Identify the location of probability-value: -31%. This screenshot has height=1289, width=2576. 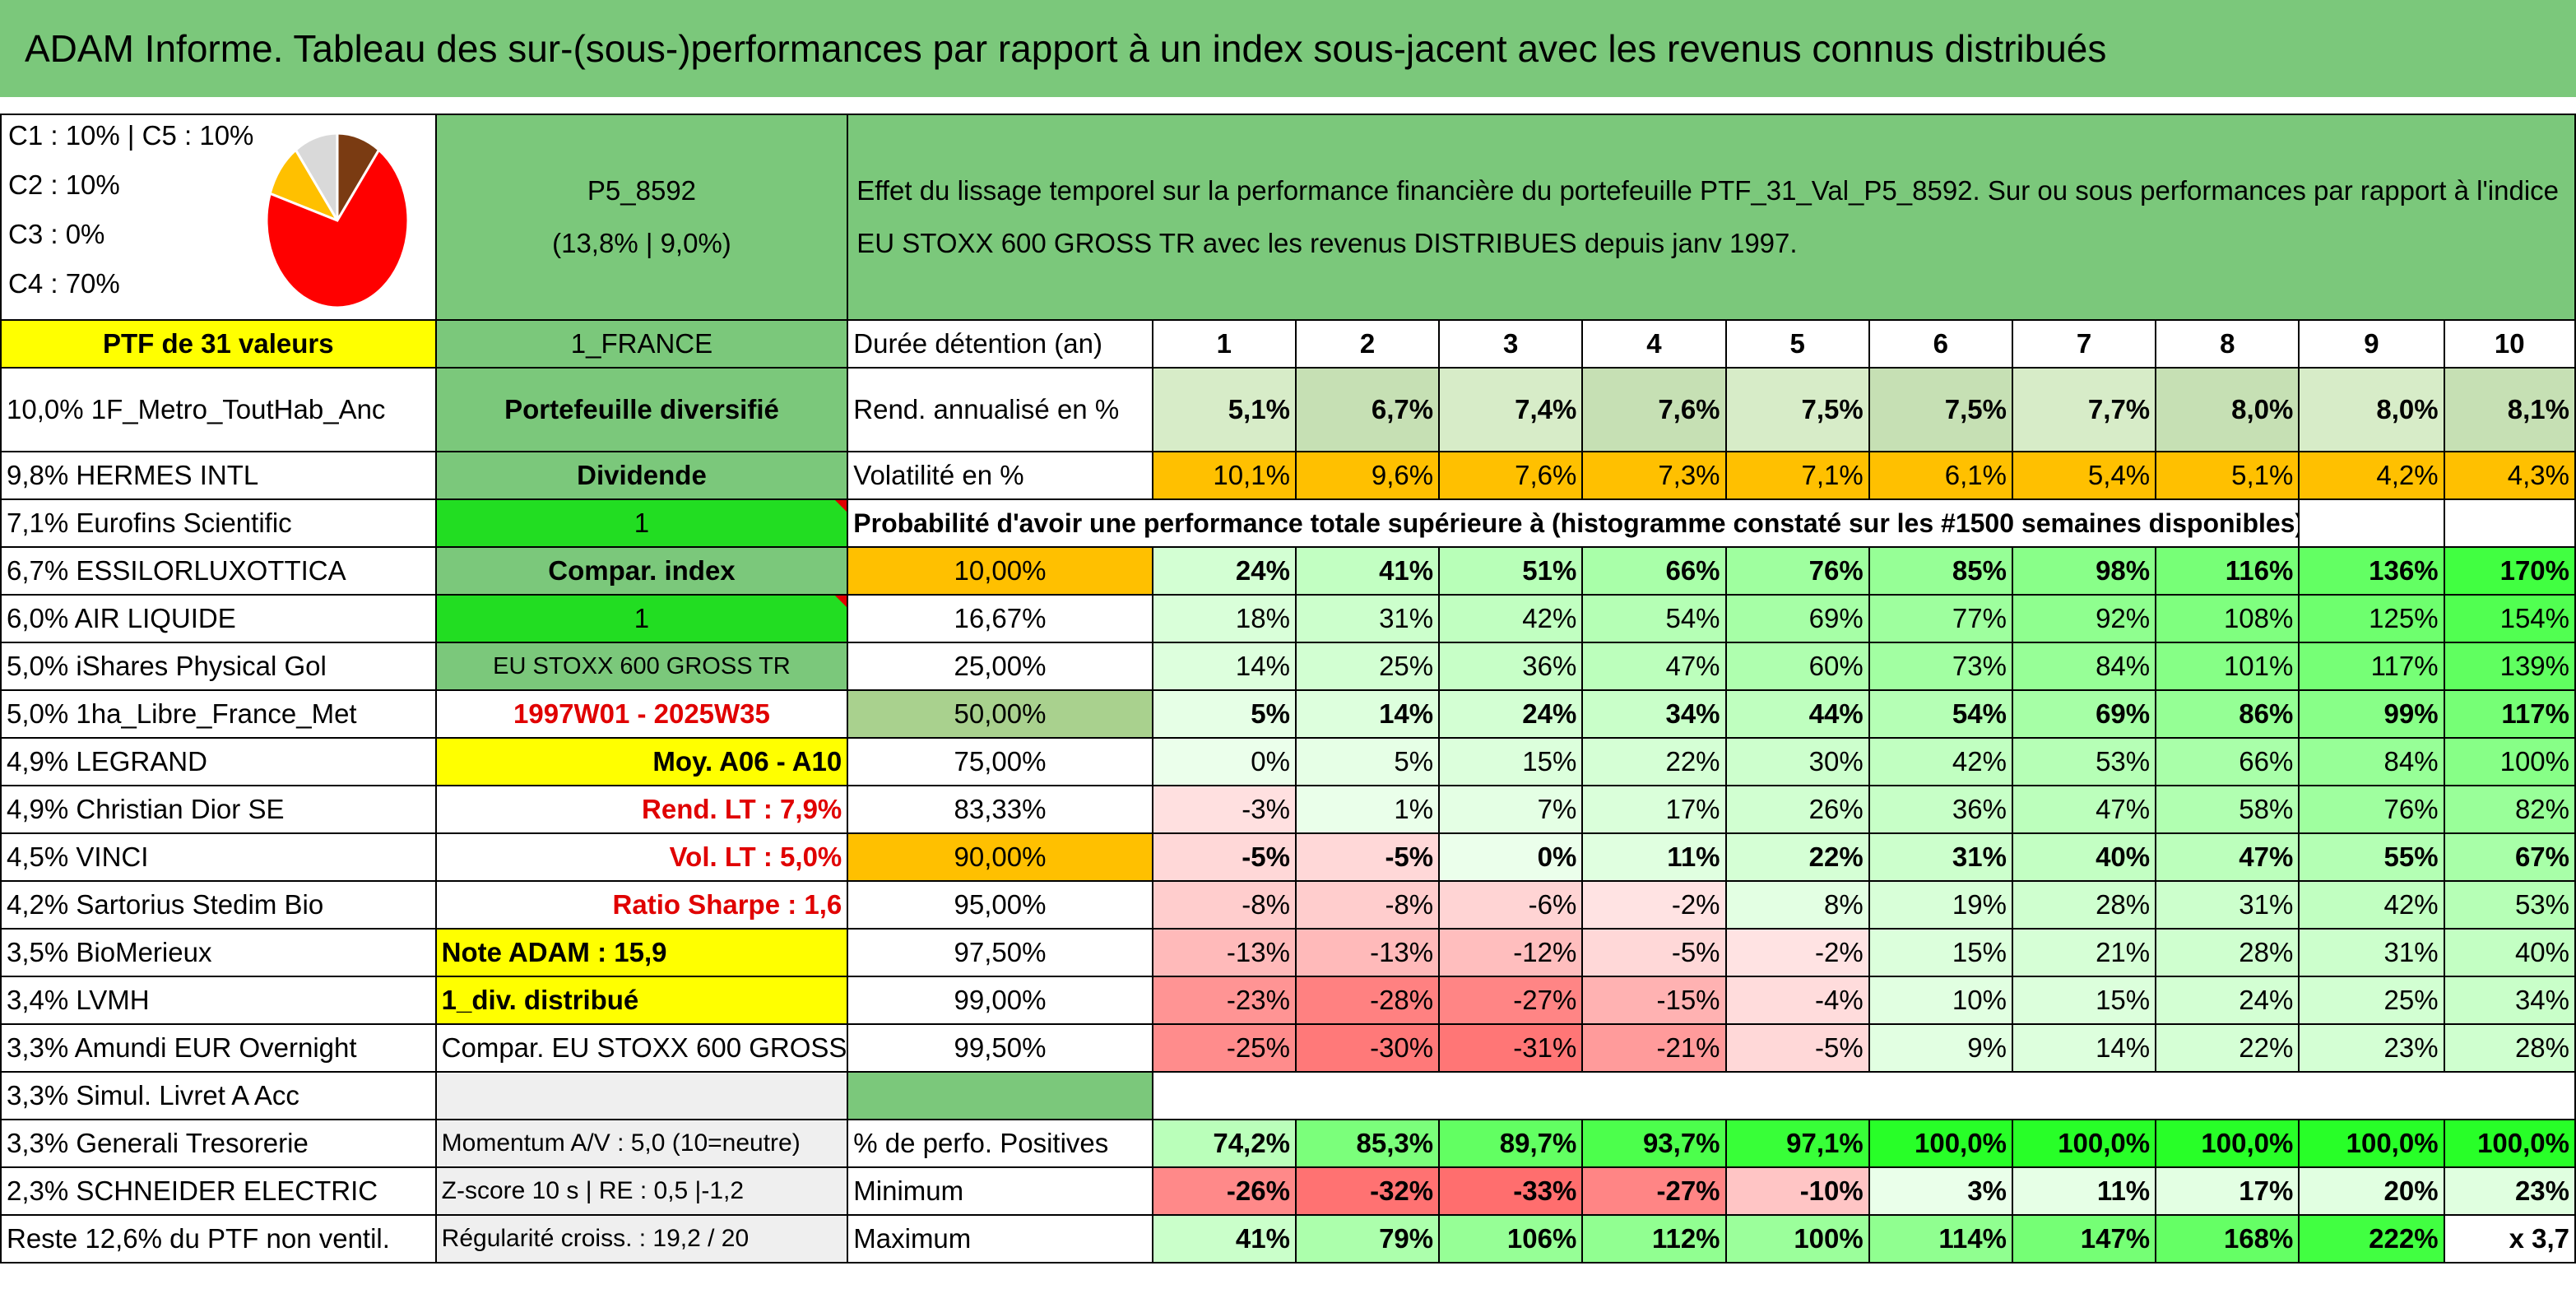
(1511, 1048).